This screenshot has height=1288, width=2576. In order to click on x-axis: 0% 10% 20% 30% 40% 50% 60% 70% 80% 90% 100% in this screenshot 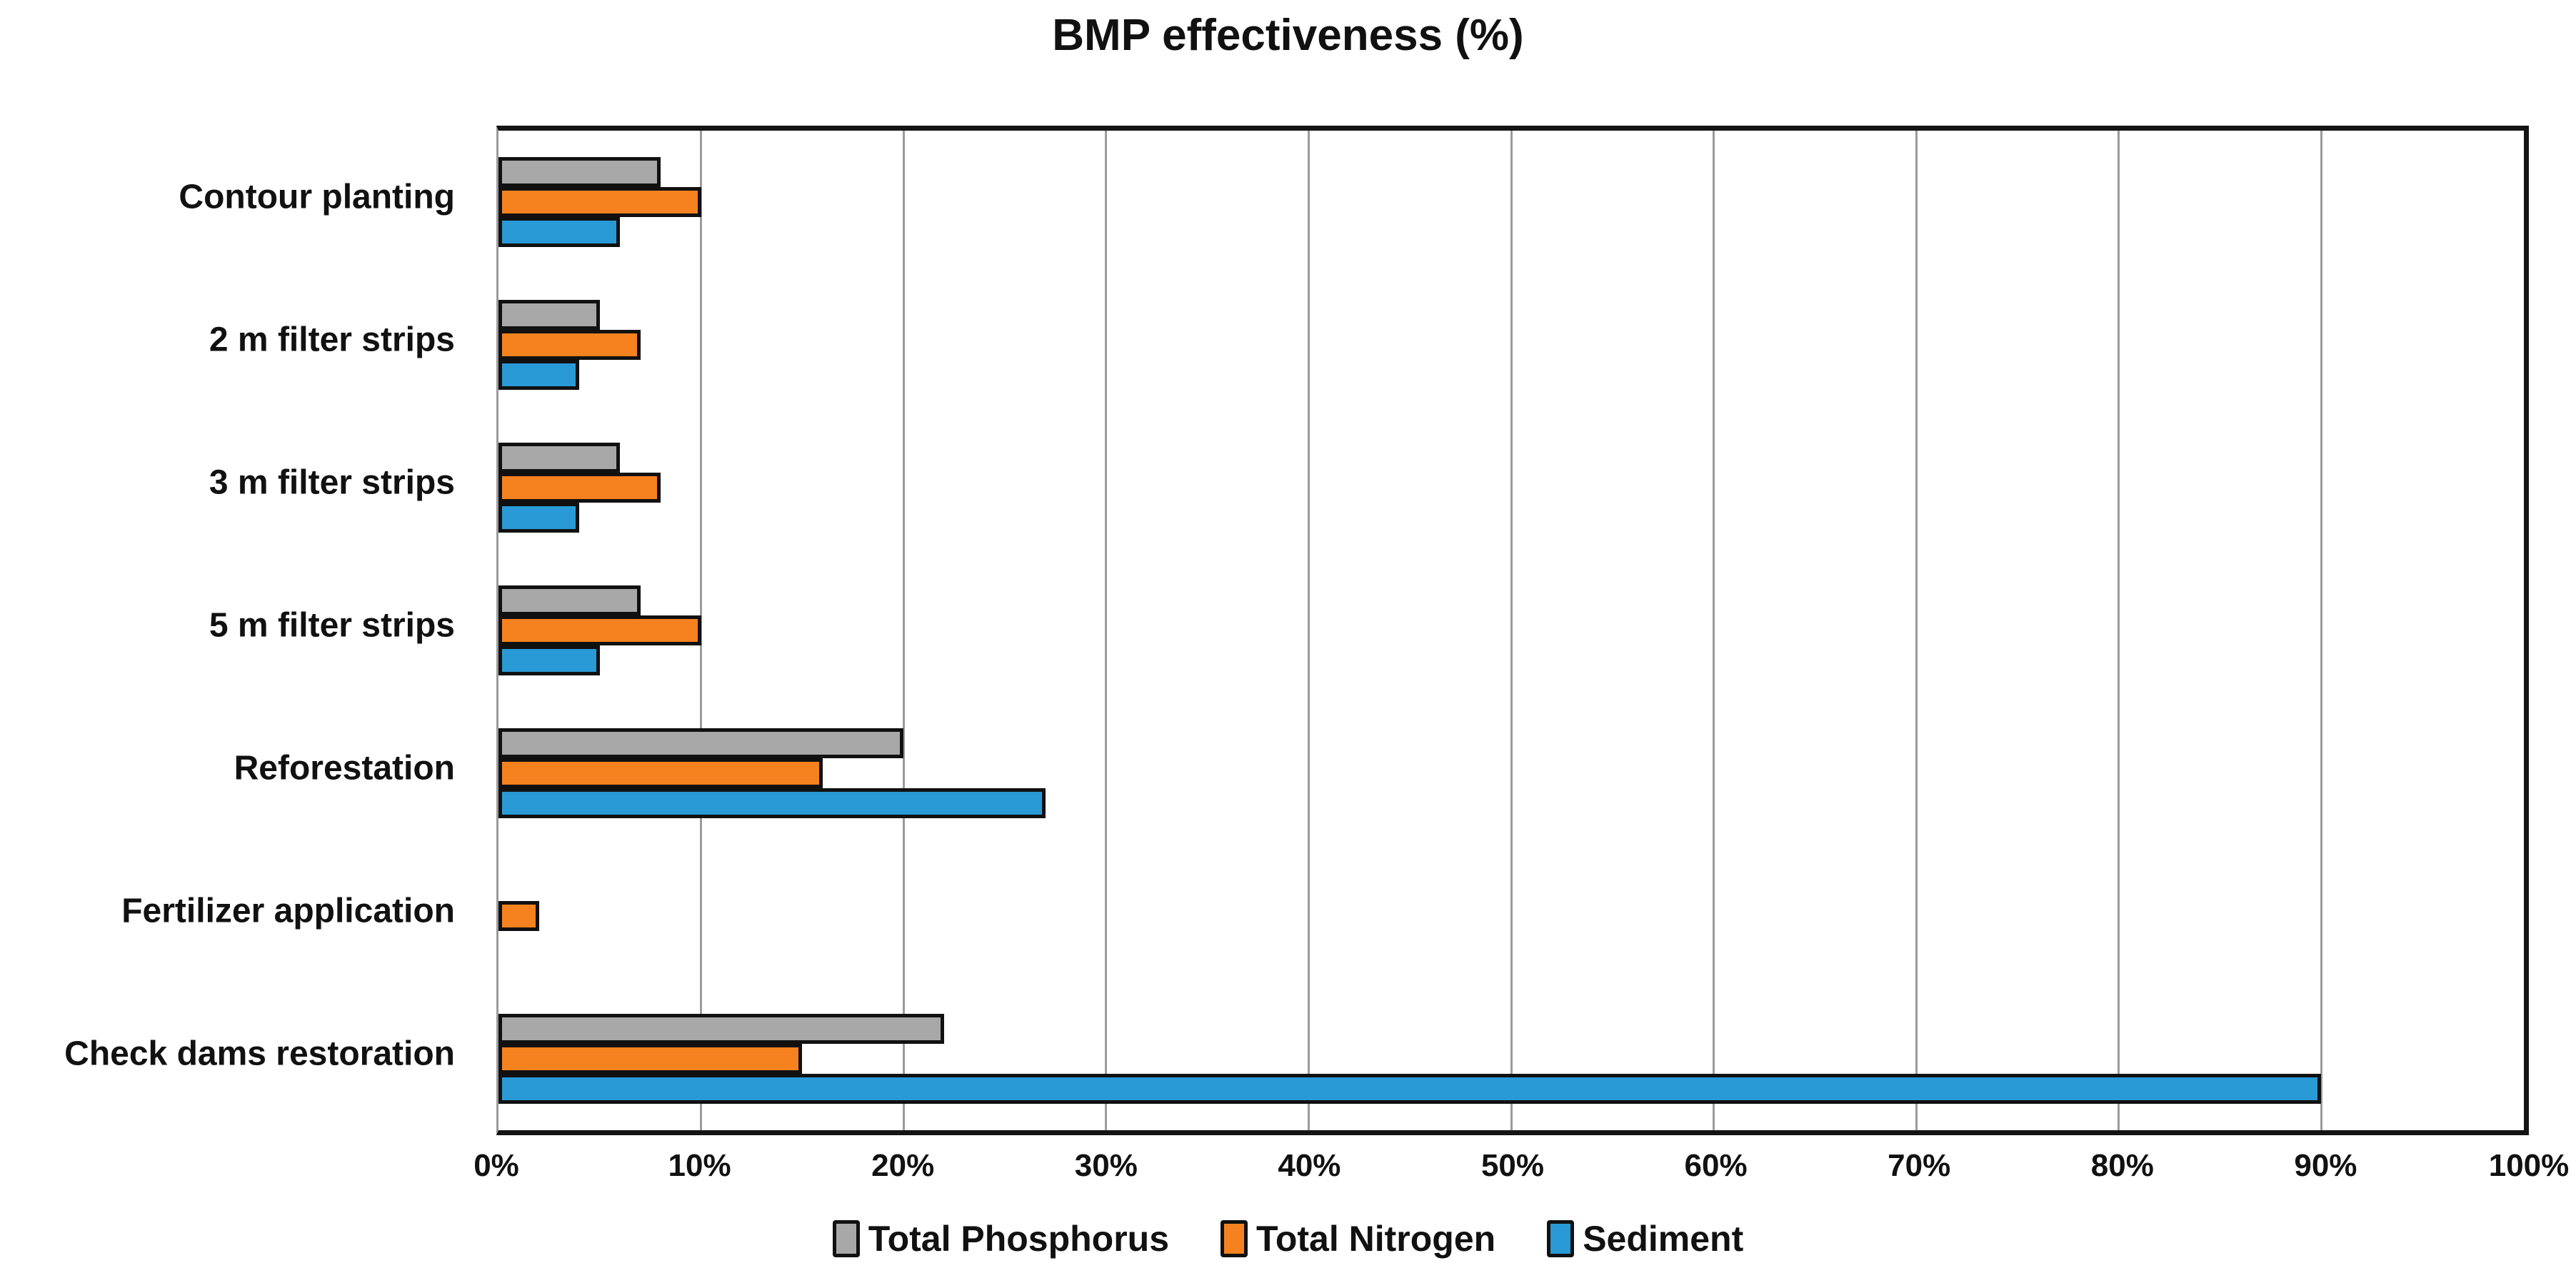, I will do `click(1521, 1173)`.